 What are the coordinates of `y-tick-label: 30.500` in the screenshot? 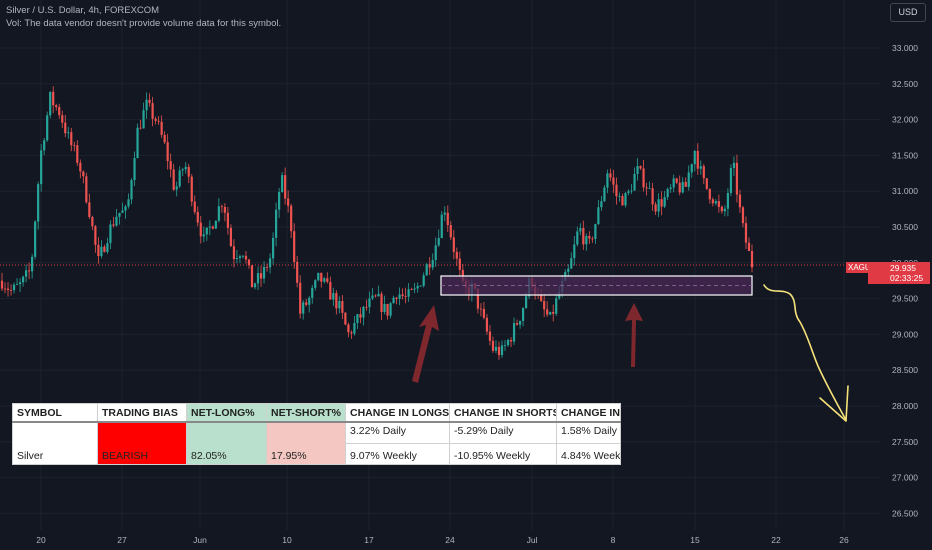 It's located at (905, 227).